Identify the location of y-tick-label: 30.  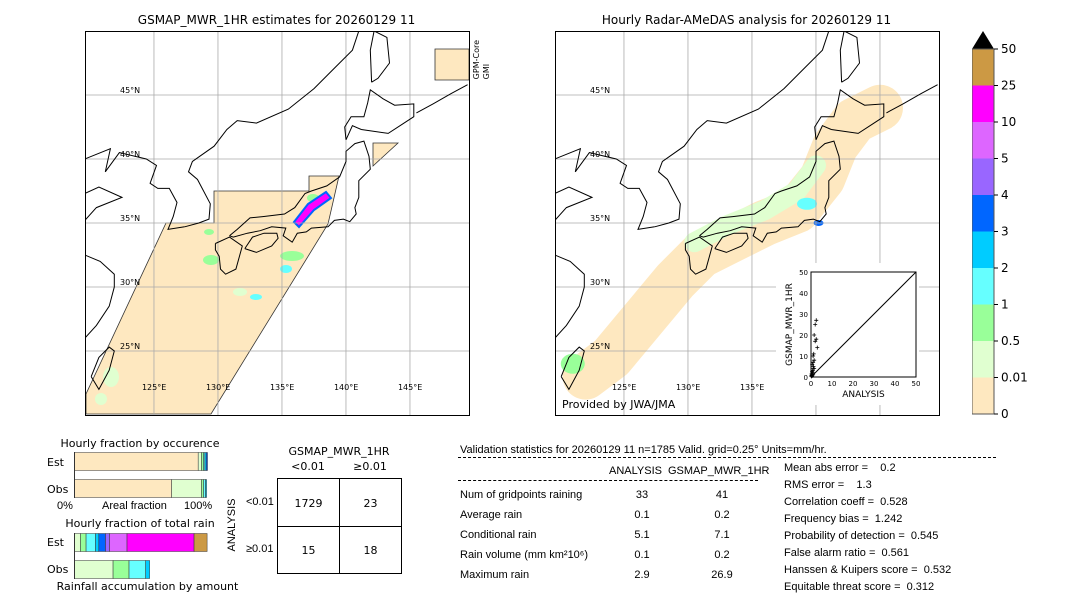
(803, 315).